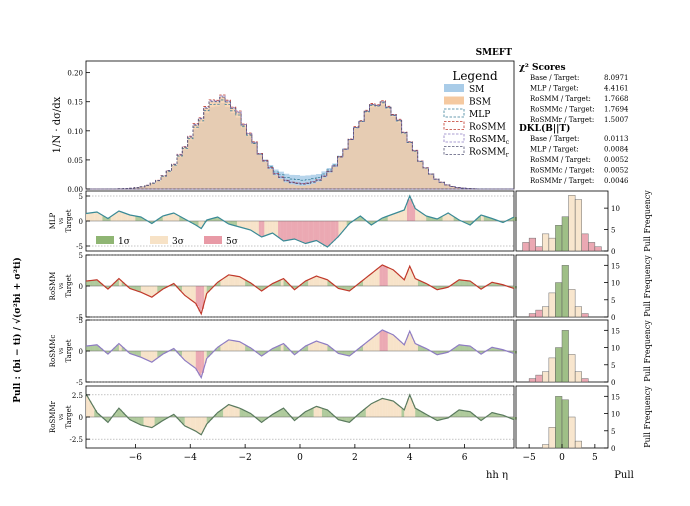 This screenshot has width=690, height=506. Describe the element at coordinates (77, 396) in the screenshot. I see `pull-y-tick-label: 2.5` at that location.